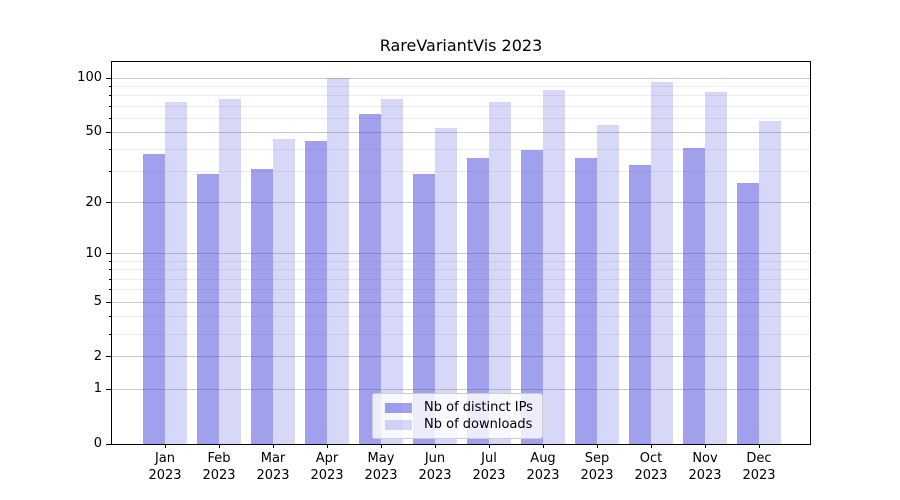 This screenshot has width=900, height=500. I want to click on legend-swatch-distinct-ips-icon, so click(398, 407).